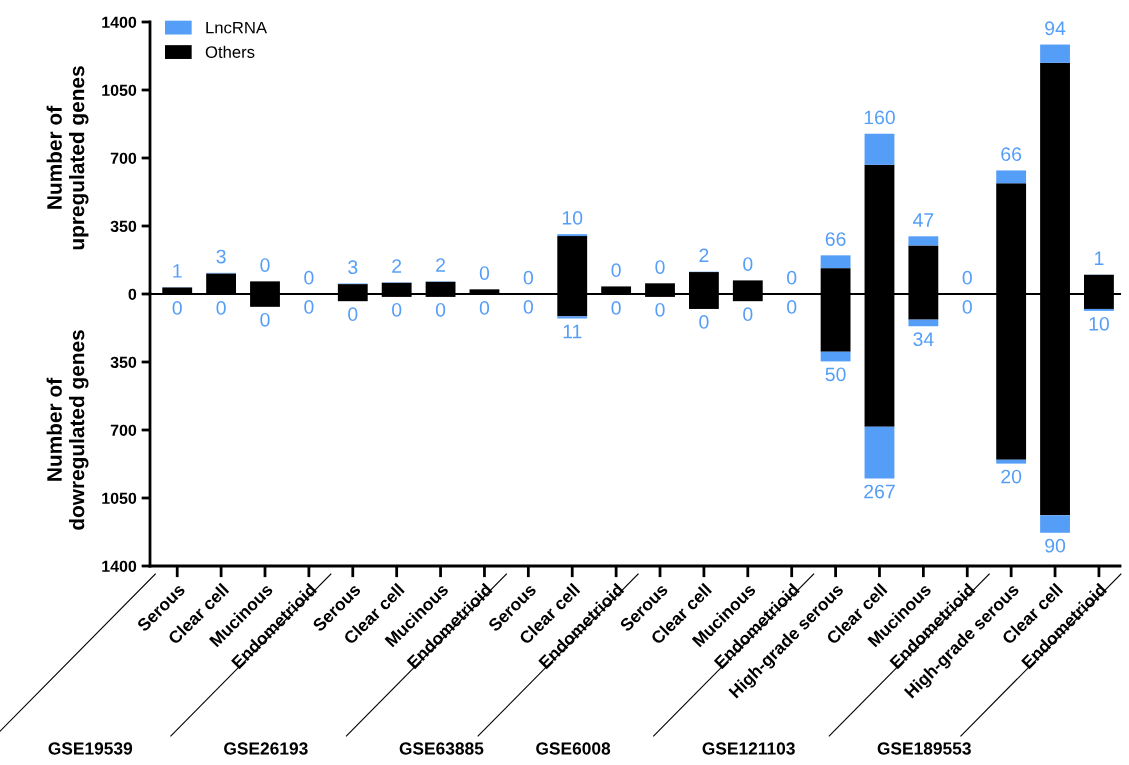  I want to click on data-label: 34, so click(923, 339).